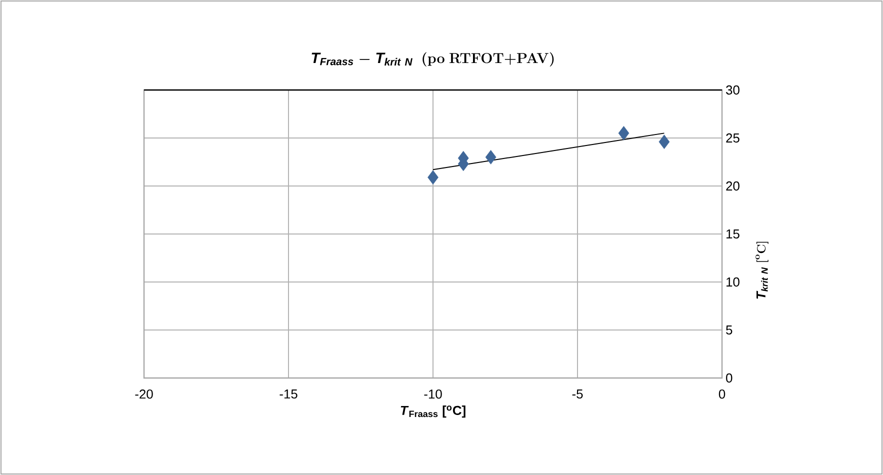 The width and height of the screenshot is (883, 475). Describe the element at coordinates (433, 394) in the screenshot. I see `x-tick-label: -10` at that location.